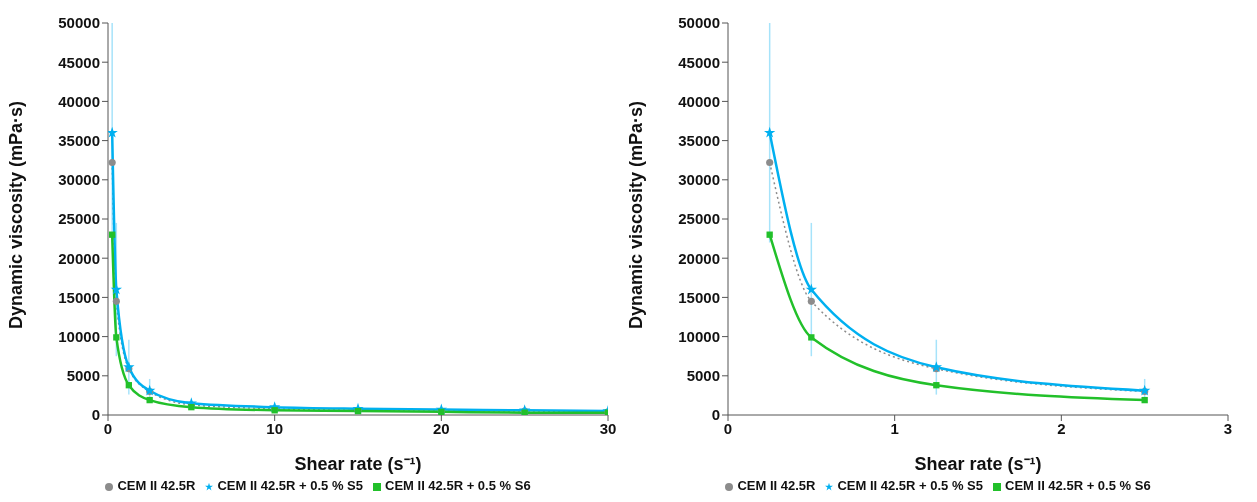 This screenshot has width=1257, height=502. What do you see at coordinates (275, 428) in the screenshot?
I see `x-tick-label: 10` at bounding box center [275, 428].